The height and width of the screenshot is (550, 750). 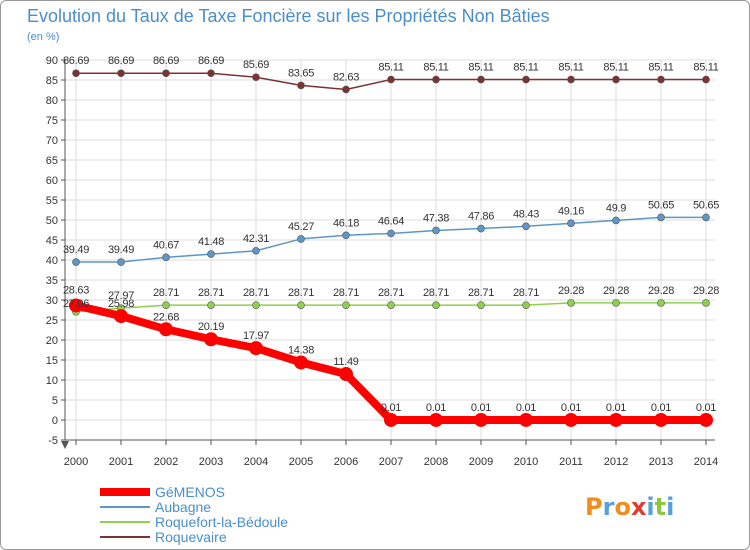 What do you see at coordinates (481, 462) in the screenshot?
I see `x-tick-label: 2009` at bounding box center [481, 462].